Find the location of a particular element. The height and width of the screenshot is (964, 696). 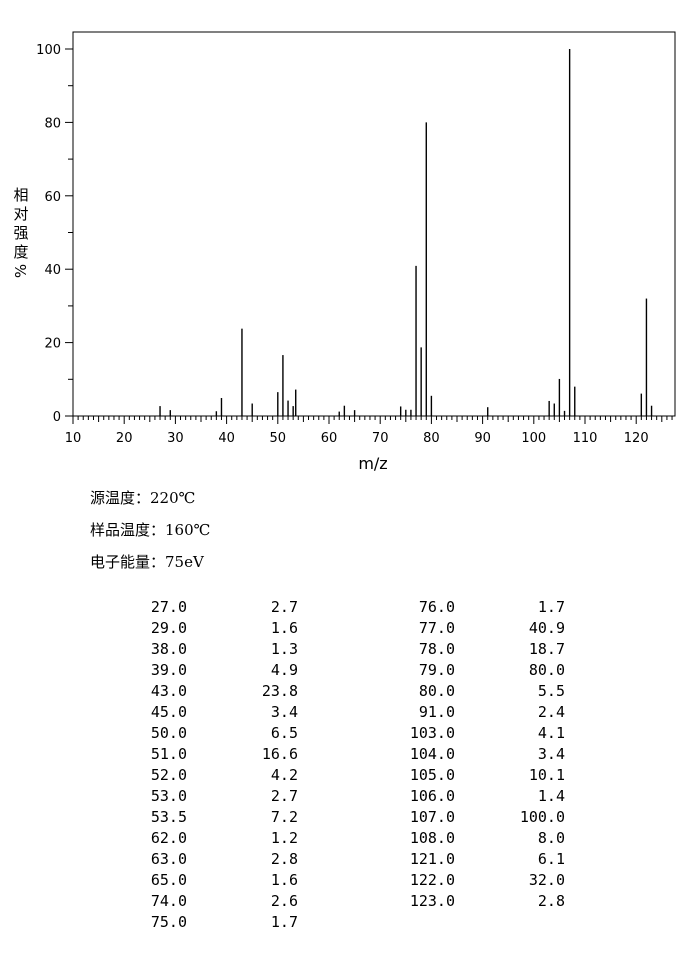

table-row: 53.5 7.2 is located at coordinates (165, 817).